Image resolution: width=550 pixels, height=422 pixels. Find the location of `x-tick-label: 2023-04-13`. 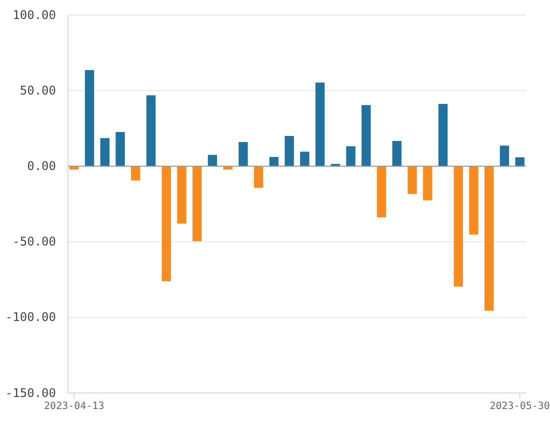

x-tick-label: 2023-04-13 is located at coordinates (74, 406).